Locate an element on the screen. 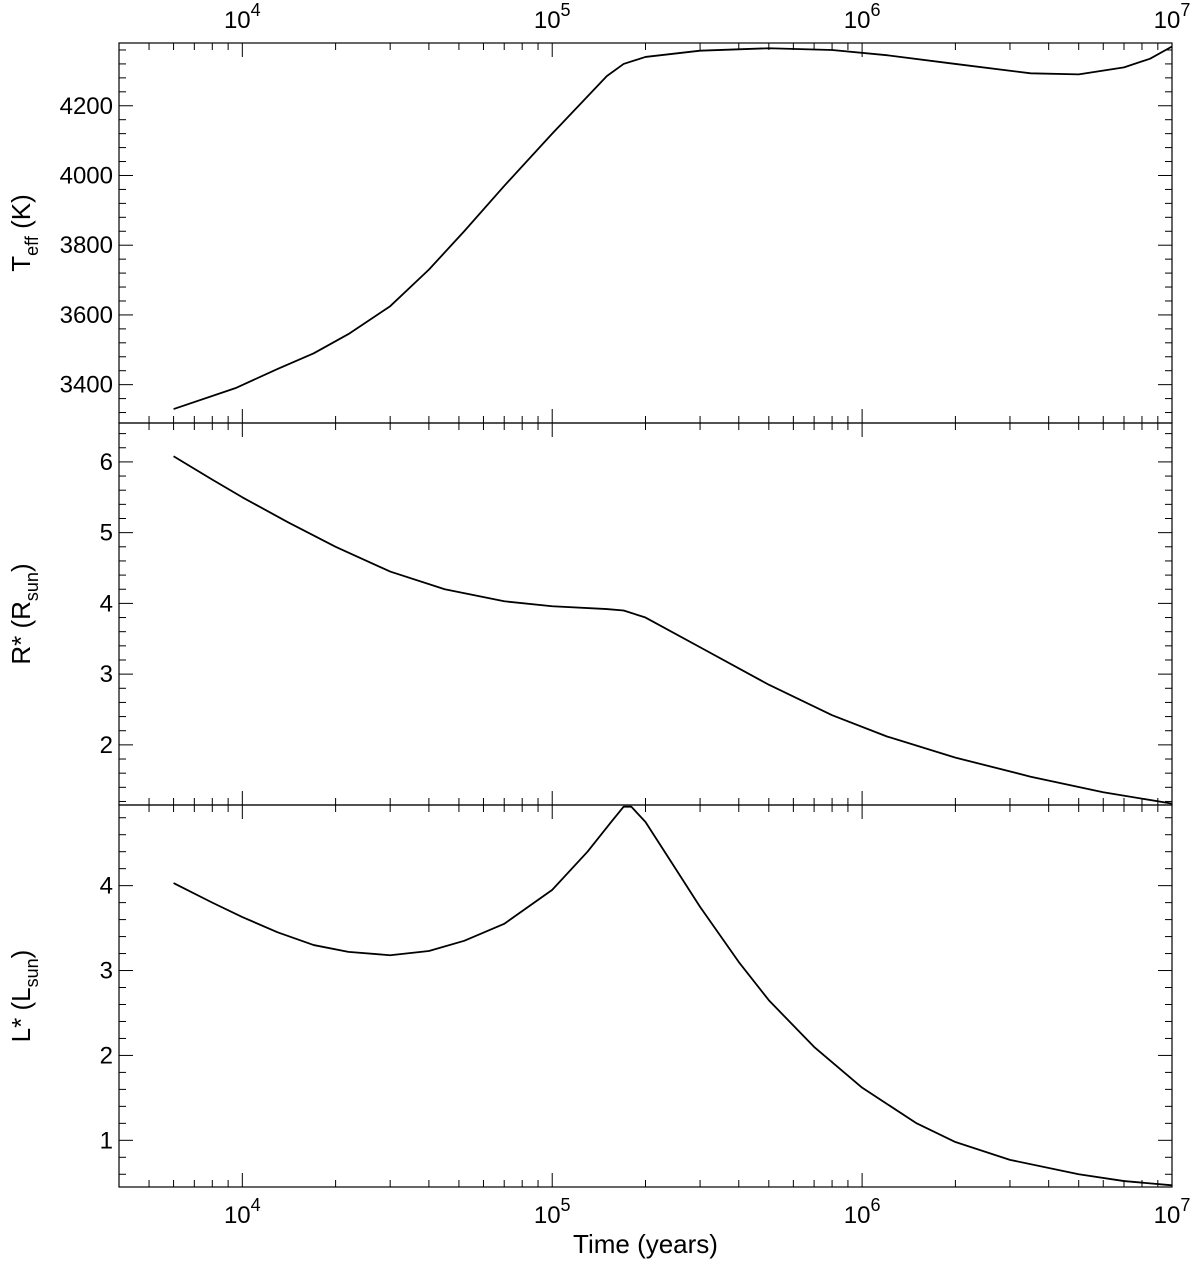  y-axis-title-main: R is located at coordinates (21, 610).